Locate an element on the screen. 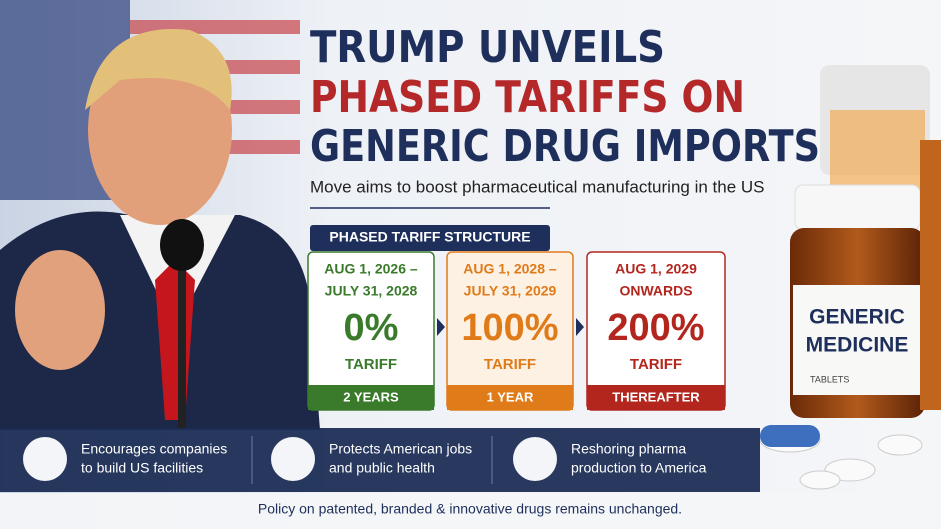  phase-rate: 100% is located at coordinates (509, 328).